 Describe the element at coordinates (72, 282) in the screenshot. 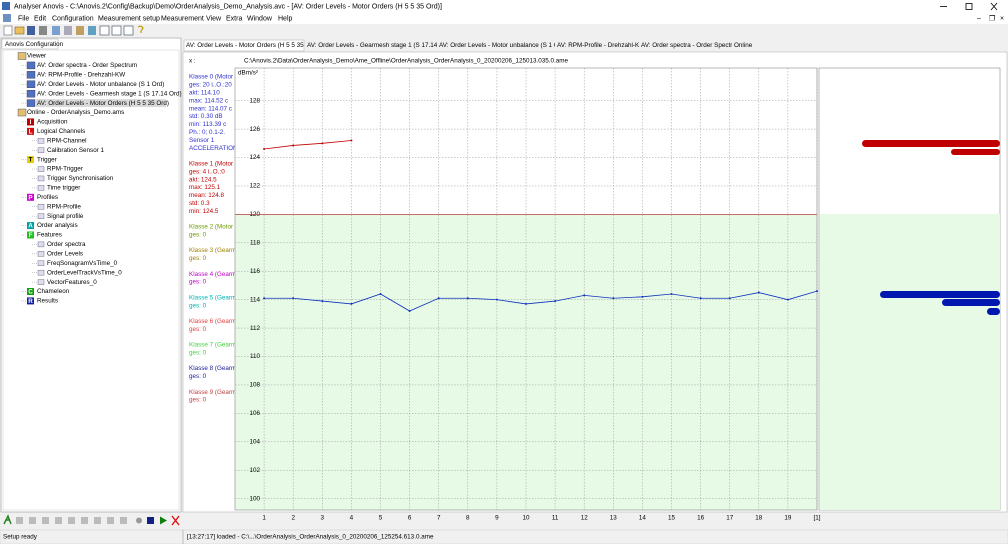

I see `tree-item: VectorFeatures_0` at that location.